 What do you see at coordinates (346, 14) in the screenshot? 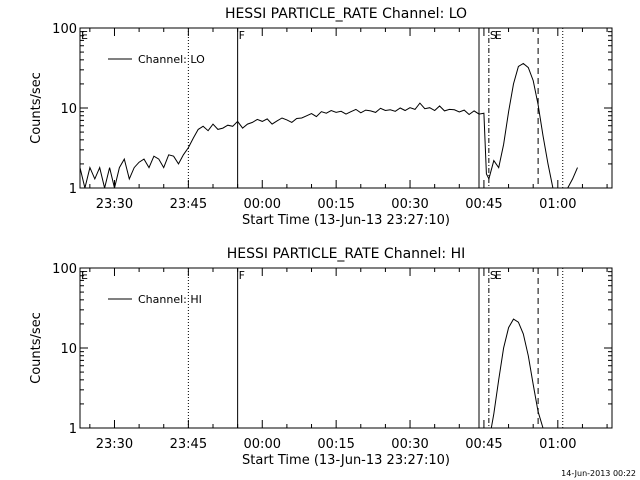
I see `chart-title: HESSI PARTICLE_RATE Channel: LO` at bounding box center [346, 14].